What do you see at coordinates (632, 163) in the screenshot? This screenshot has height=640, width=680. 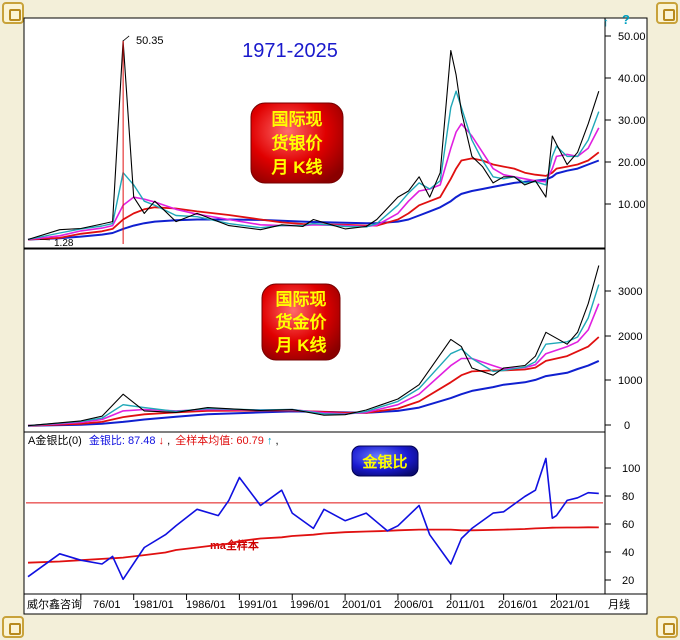 I see `y-tick-label: 20.00` at bounding box center [632, 163].